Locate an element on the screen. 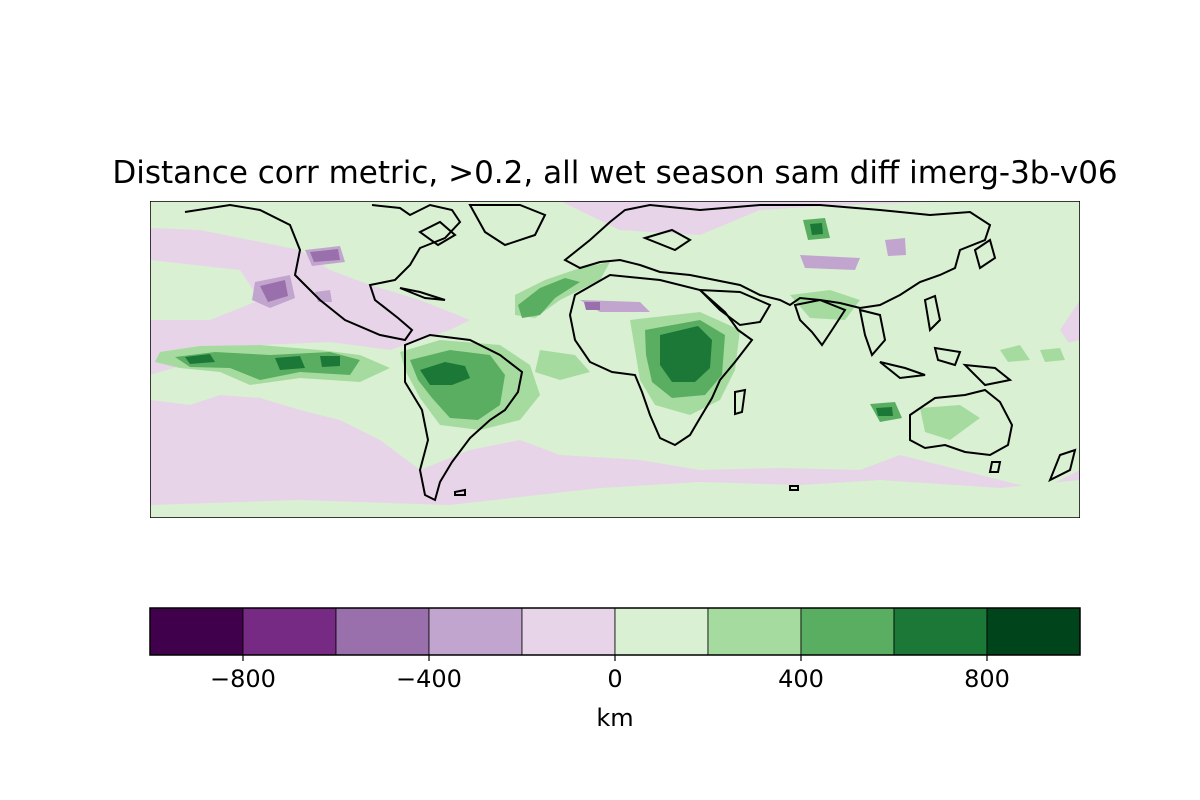  colorbar: −800 −400 0 400 800 is located at coordinates (615, 650).